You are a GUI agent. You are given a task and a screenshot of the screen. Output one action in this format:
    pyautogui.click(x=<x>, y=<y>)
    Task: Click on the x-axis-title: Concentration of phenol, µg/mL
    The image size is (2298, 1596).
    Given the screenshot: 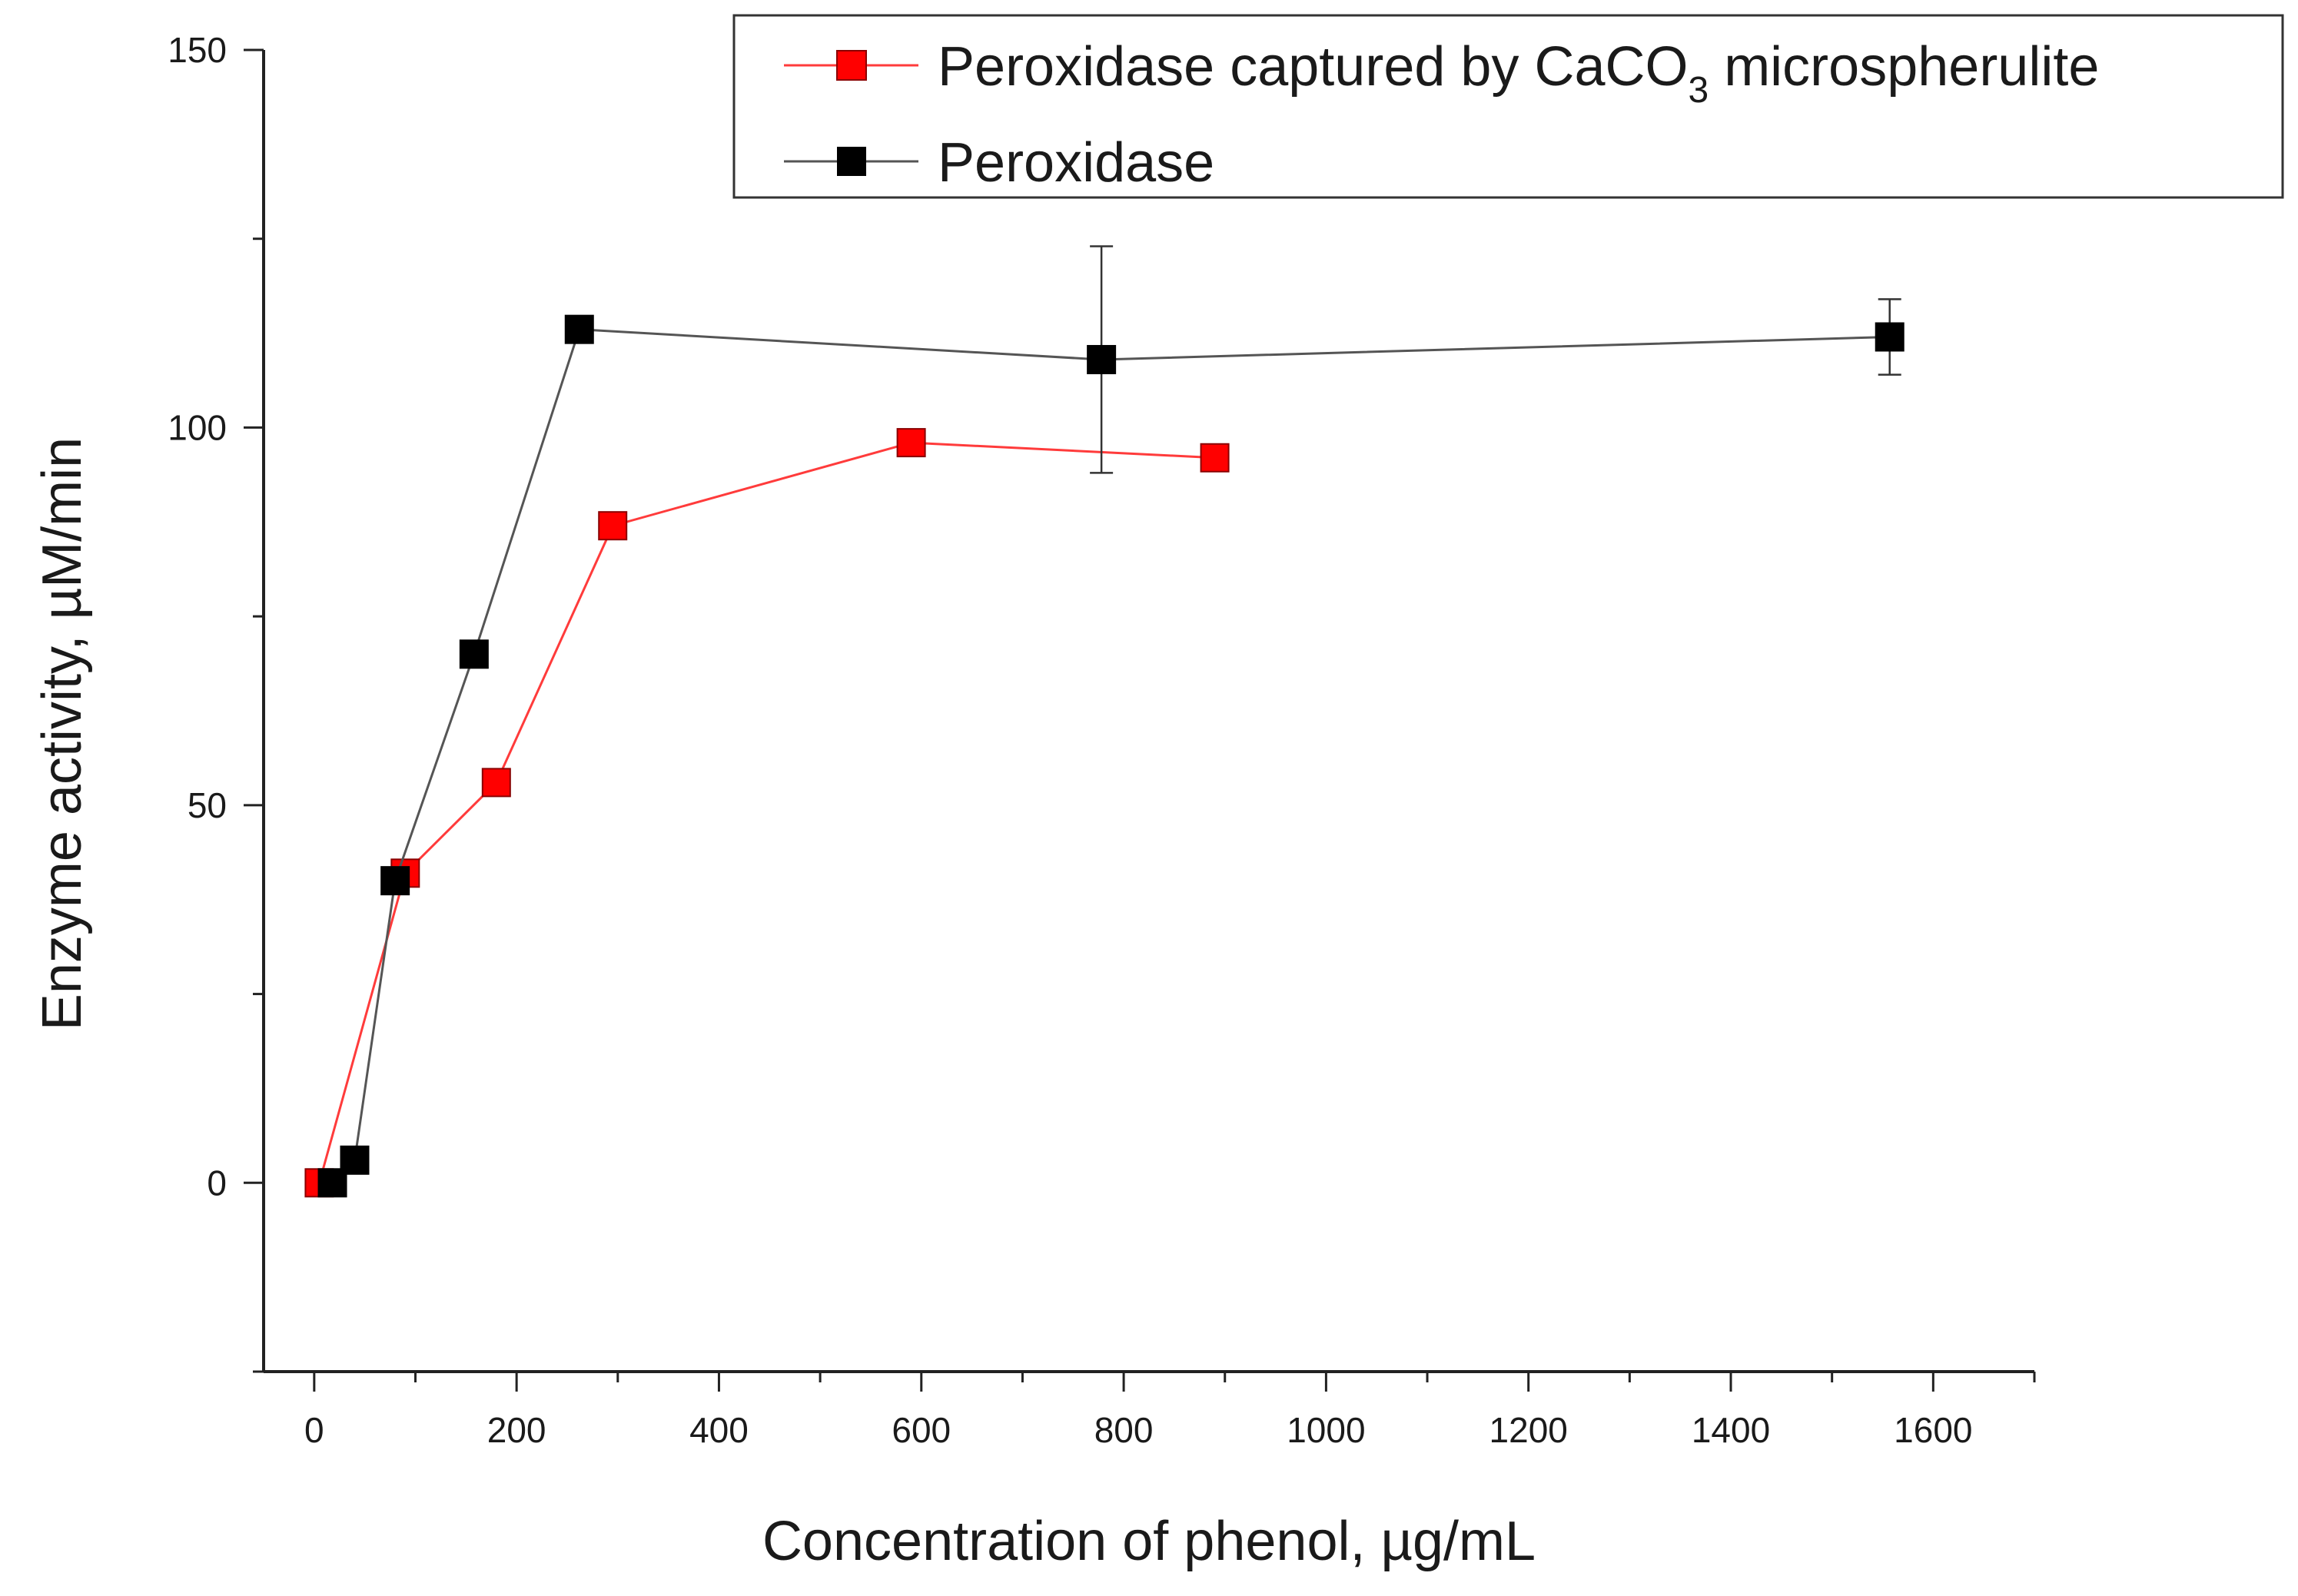 What is the action you would take?
    pyautogui.click(x=1149, y=1541)
    